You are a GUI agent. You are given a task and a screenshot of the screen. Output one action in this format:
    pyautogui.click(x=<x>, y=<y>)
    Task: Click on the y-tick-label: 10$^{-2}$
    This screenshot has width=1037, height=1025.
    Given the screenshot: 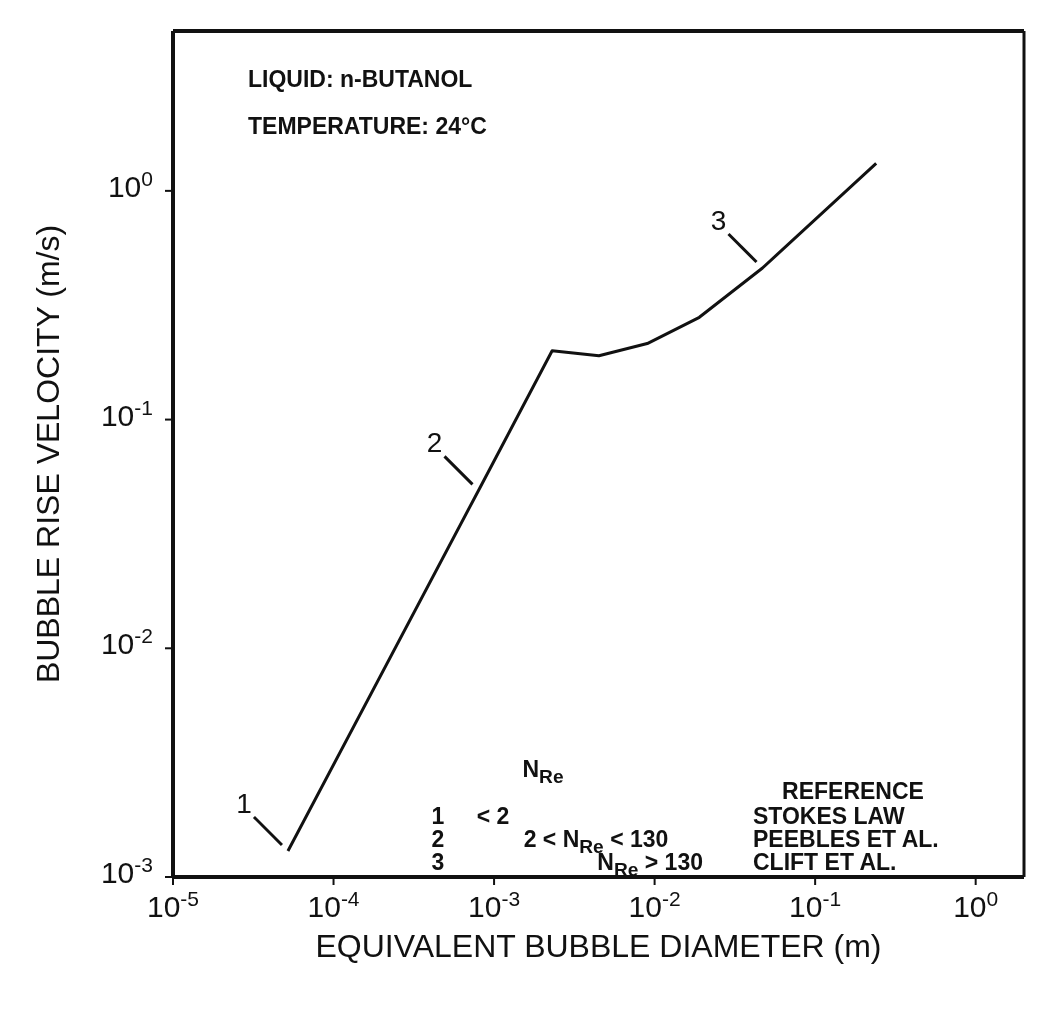 What is the action you would take?
    pyautogui.click(x=126, y=642)
    